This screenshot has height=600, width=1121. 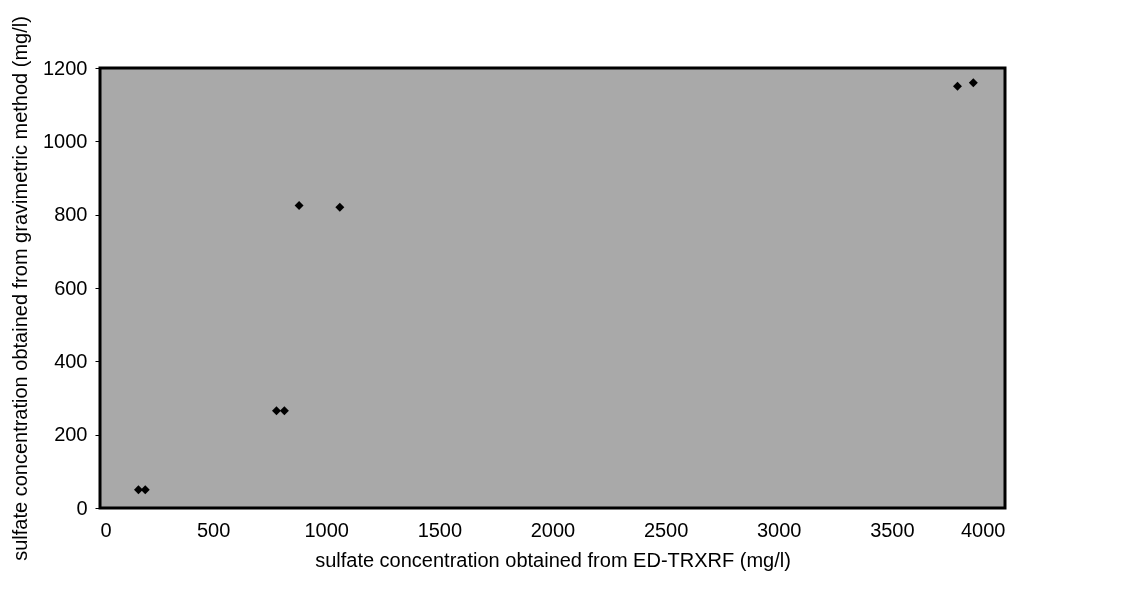 I want to click on y-tick-label: 0, so click(x=82, y=507).